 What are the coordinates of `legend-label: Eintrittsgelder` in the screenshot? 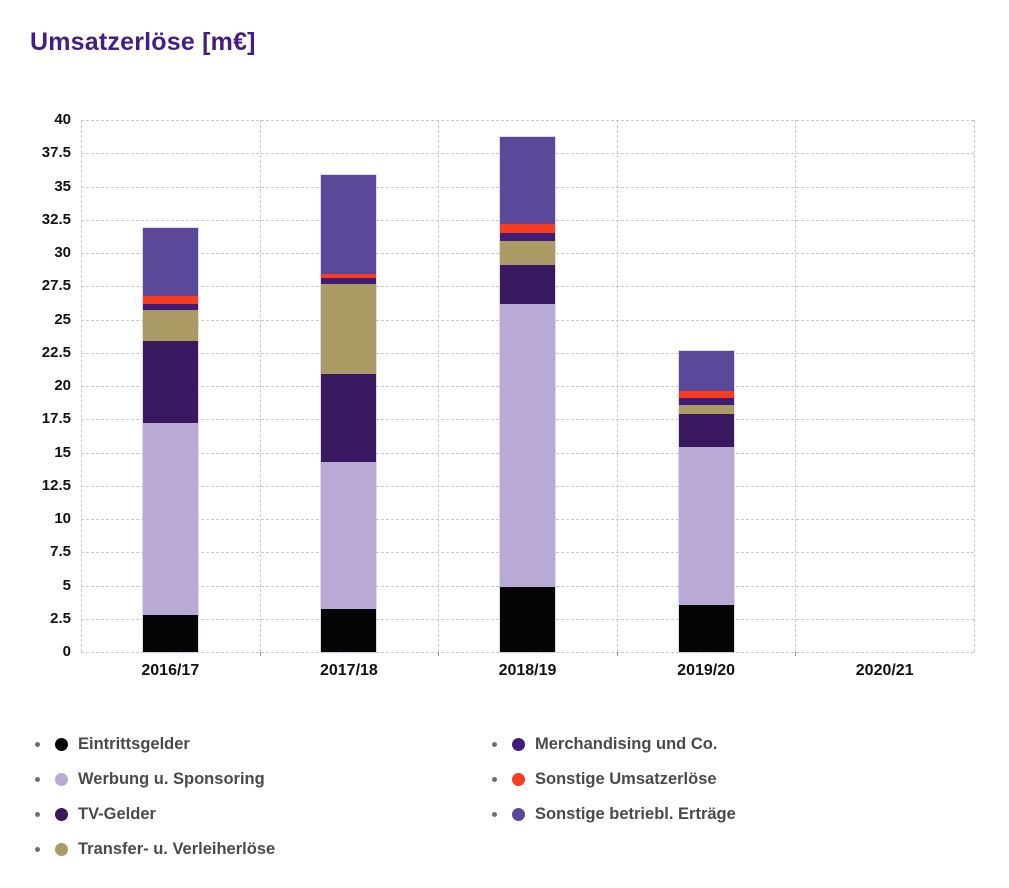 It's located at (134, 743).